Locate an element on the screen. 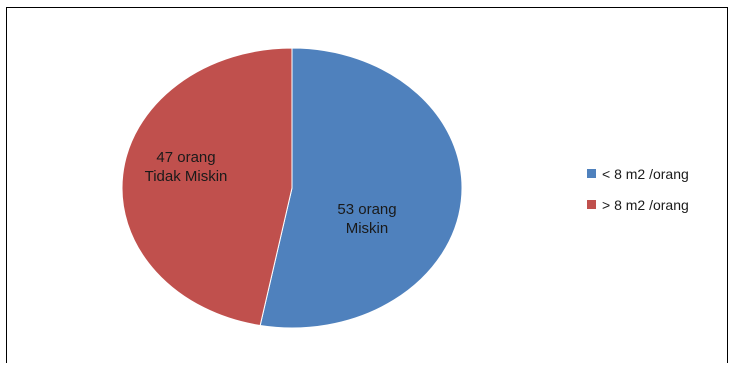 The width and height of the screenshot is (733, 365). legend-label-0: < 8 m2 /orang is located at coordinates (645, 174).